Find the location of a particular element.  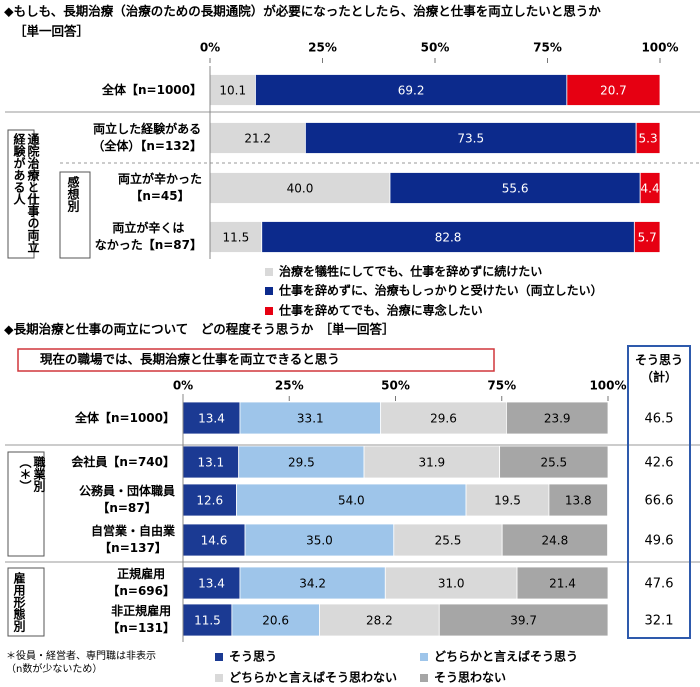

value-label: 19.5 is located at coordinates (507, 501).